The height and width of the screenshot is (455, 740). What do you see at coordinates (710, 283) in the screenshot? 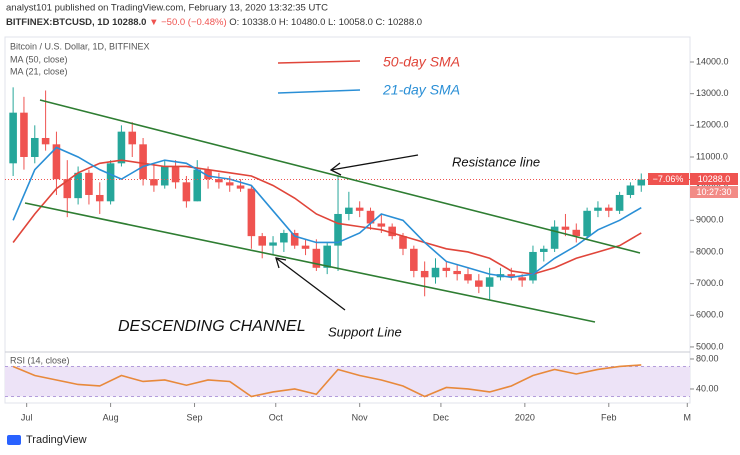
I see `y-tick-label: 7000.0` at bounding box center [710, 283].